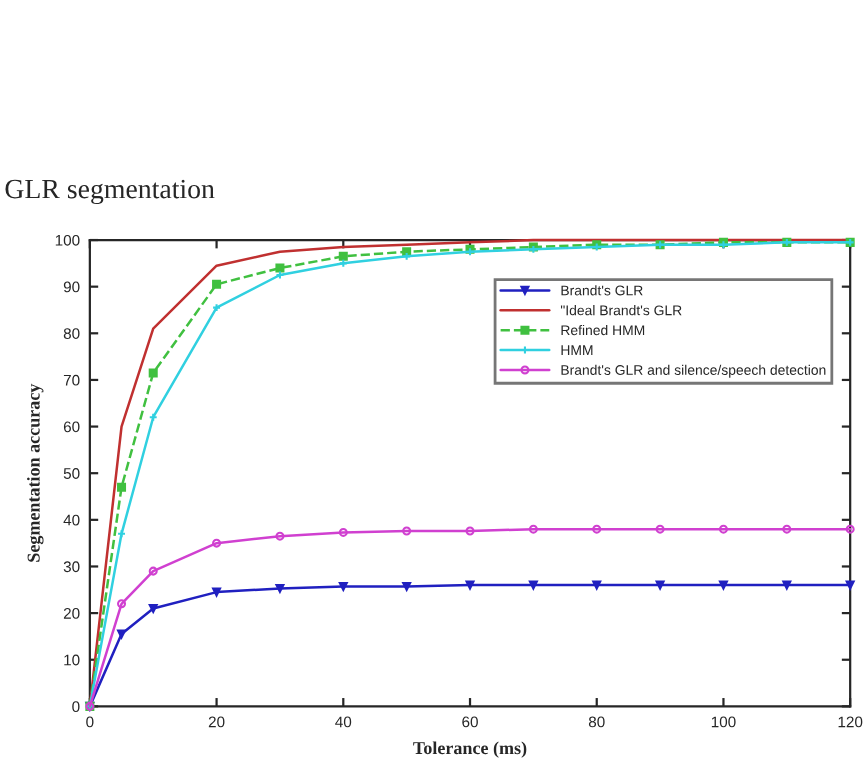 This screenshot has width=864, height=762. What do you see at coordinates (35, 472) in the screenshot?
I see `y-axis-title: Segmentation accuracy` at bounding box center [35, 472].